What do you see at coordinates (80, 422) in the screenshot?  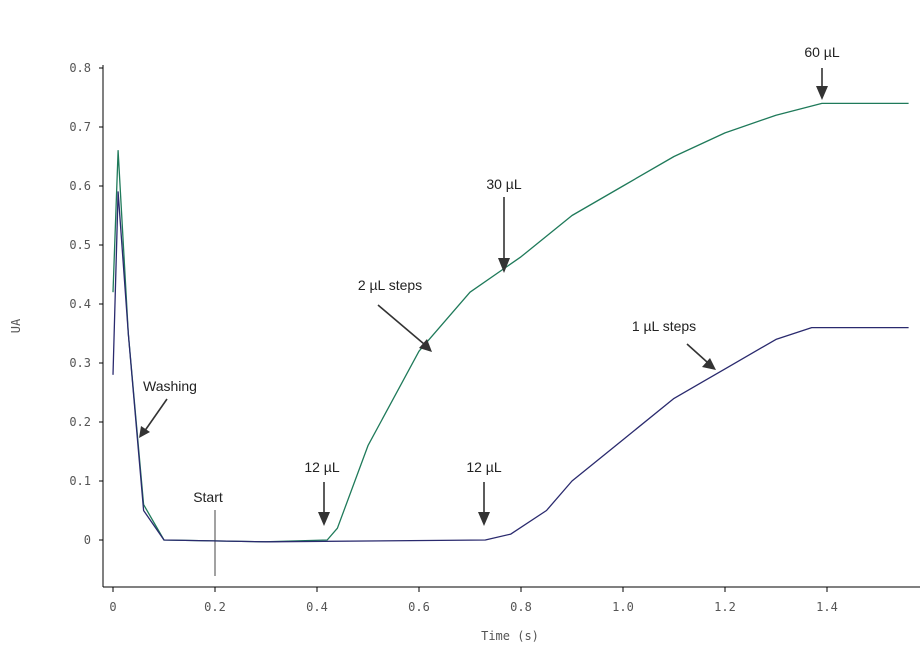 I see `y-tick-label: 0.2` at bounding box center [80, 422].